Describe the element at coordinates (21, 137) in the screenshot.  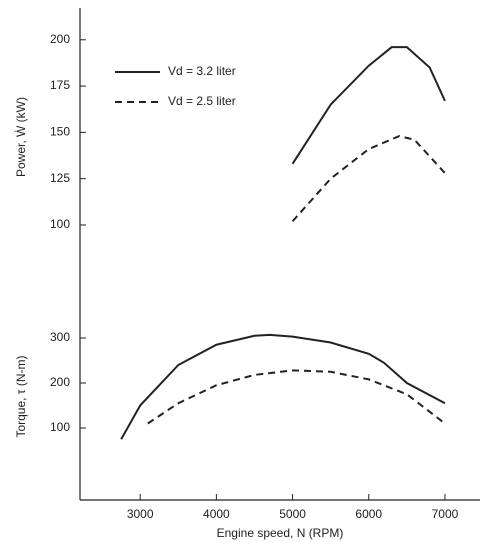
I see `y-axis-label: Power, Ẇ (kW)` at that location.